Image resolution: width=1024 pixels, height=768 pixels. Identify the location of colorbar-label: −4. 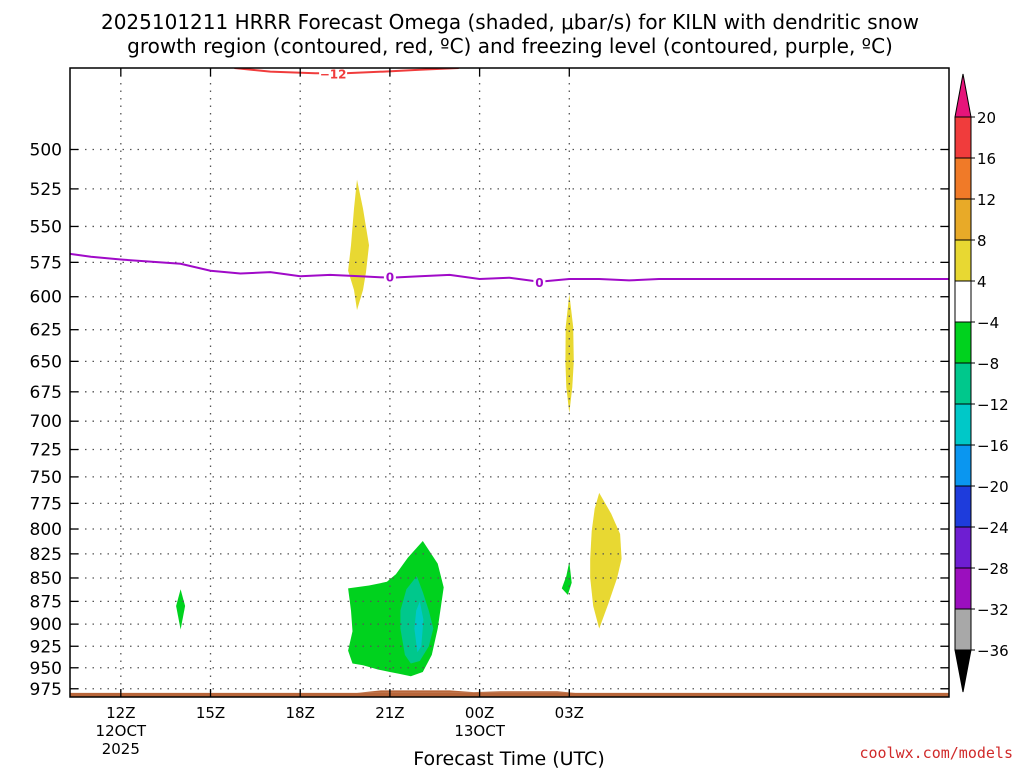
(988, 323).